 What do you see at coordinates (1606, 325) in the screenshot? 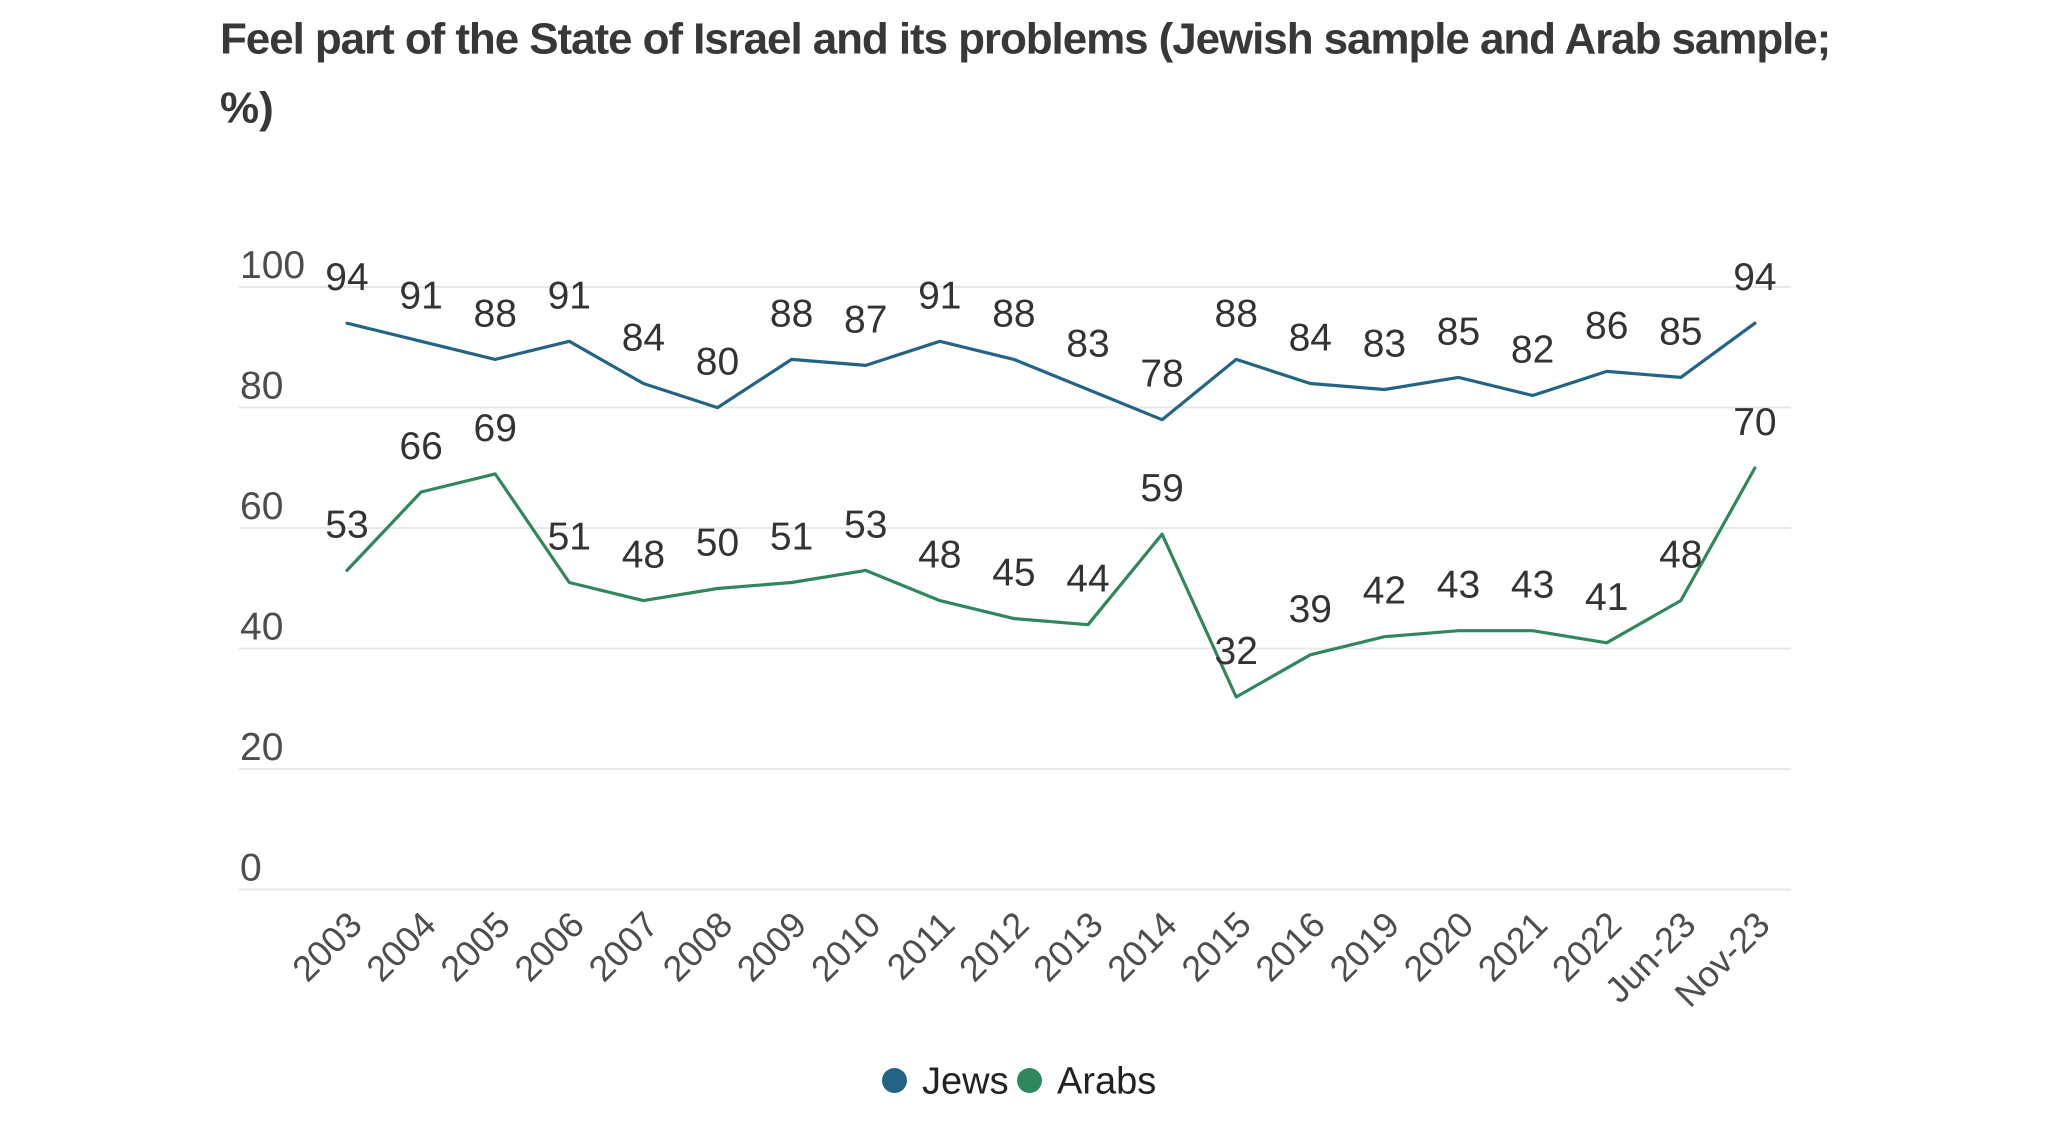
I see `svg-text: 86` at bounding box center [1606, 325].